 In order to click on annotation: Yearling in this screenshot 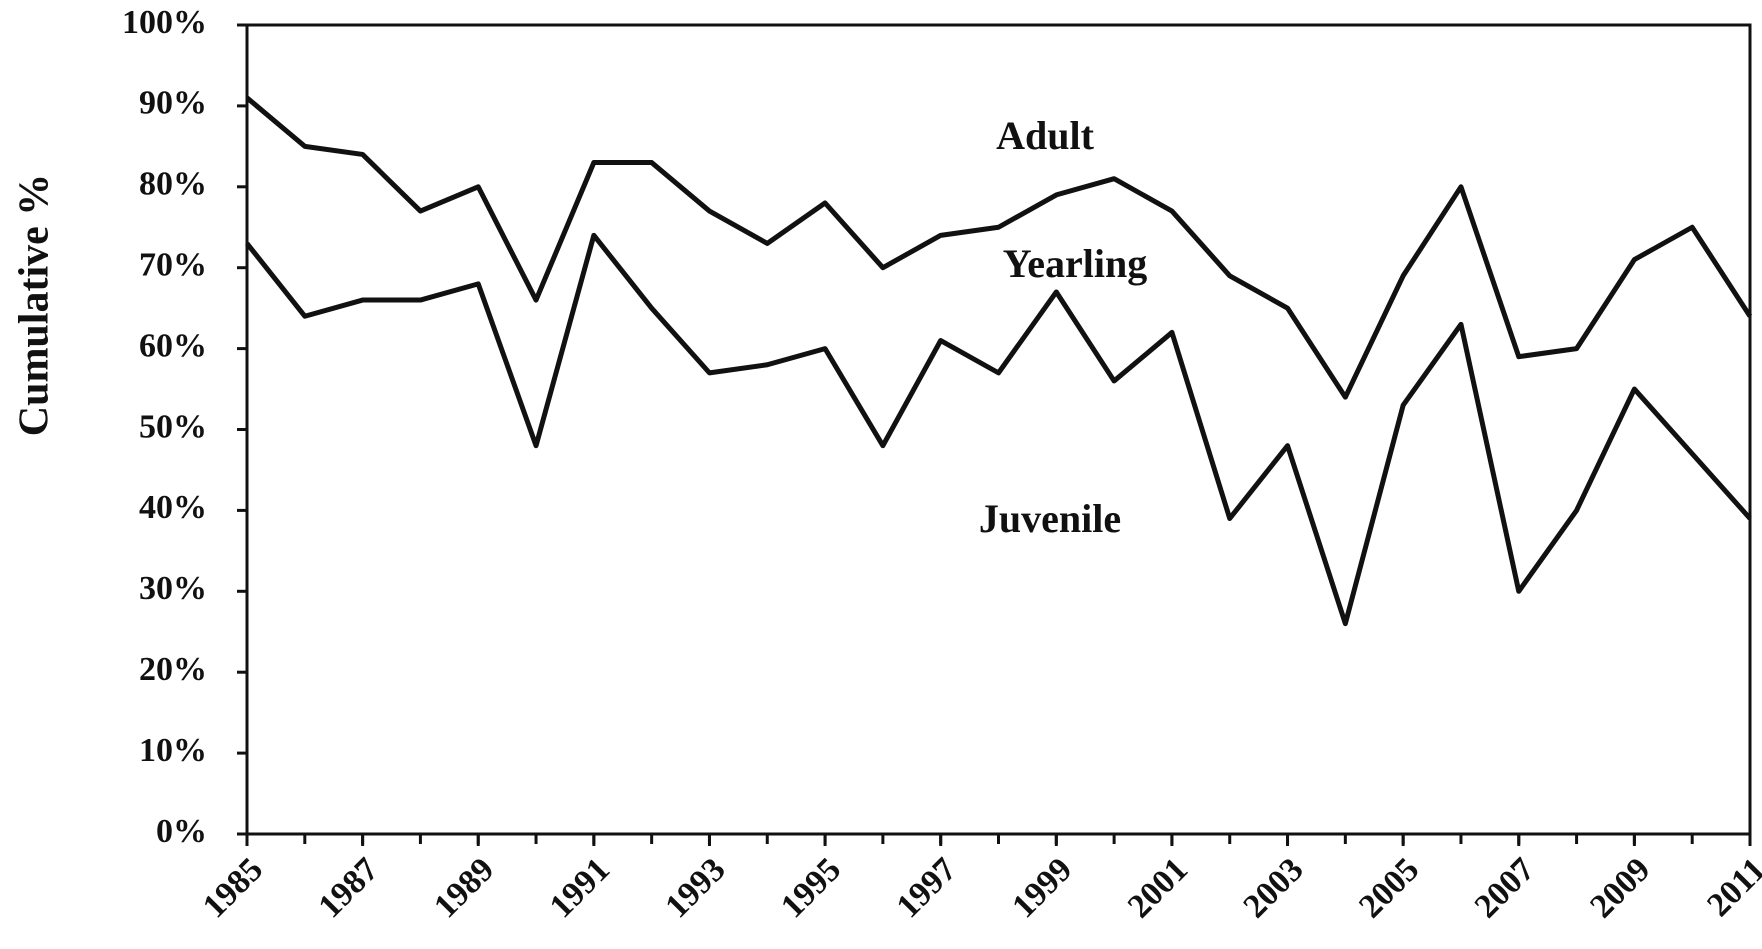, I will do `click(1075, 263)`.